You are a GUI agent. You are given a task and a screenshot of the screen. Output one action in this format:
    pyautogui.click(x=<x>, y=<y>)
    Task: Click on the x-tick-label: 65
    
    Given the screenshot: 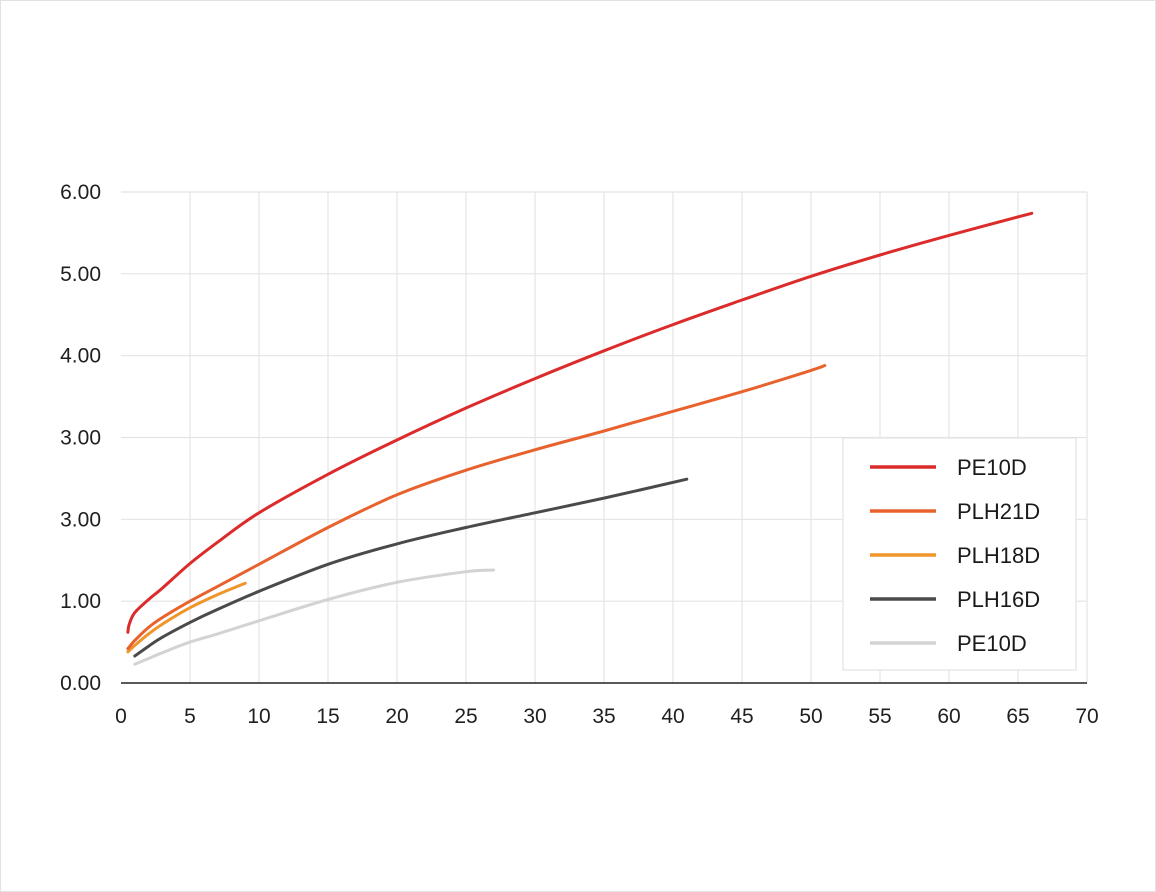 What is the action you would take?
    pyautogui.click(x=1017, y=716)
    